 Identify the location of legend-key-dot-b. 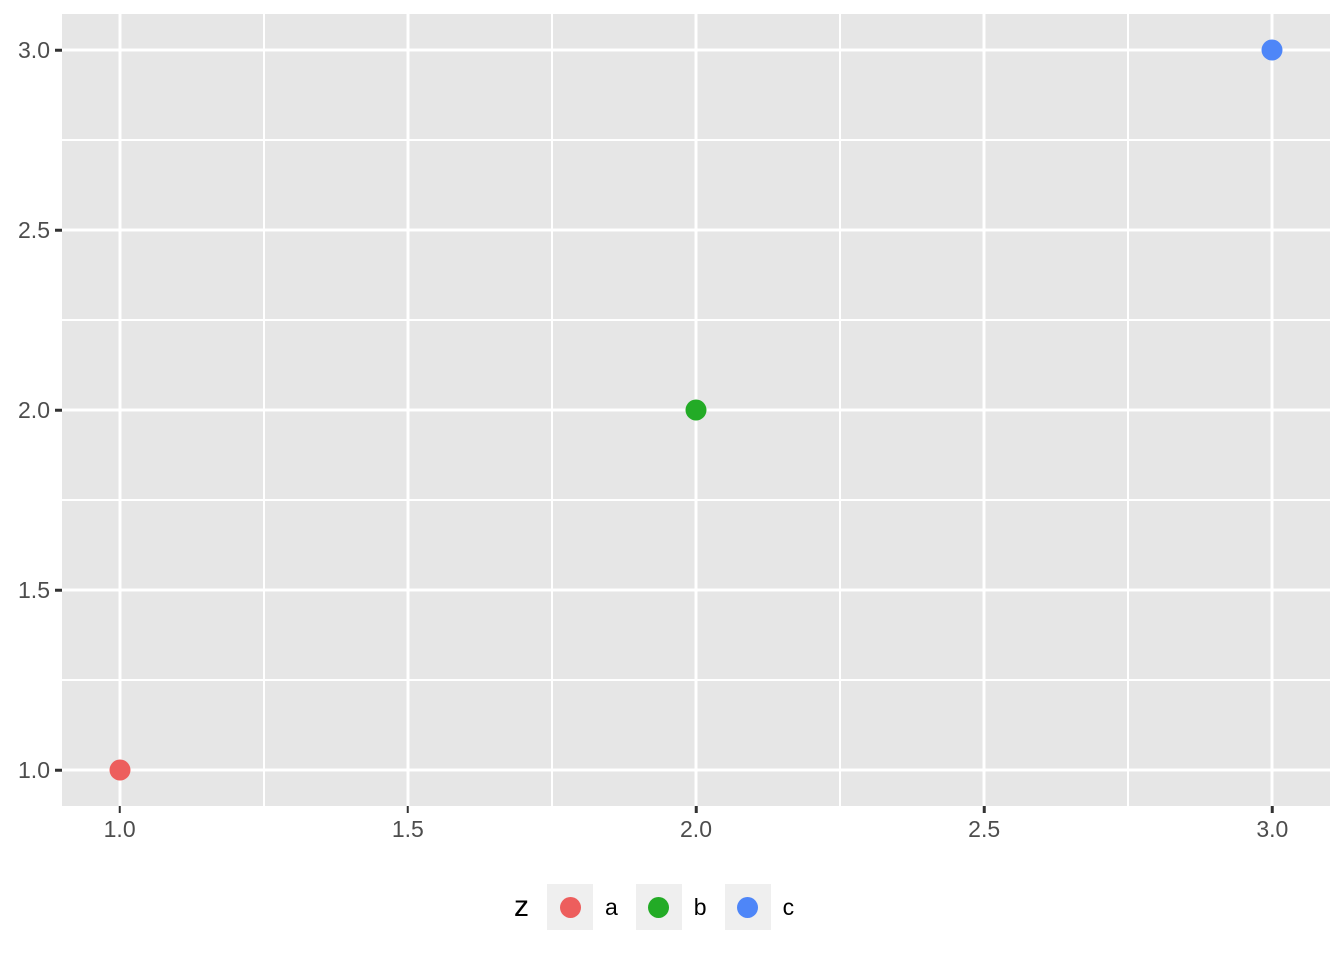
(659, 907).